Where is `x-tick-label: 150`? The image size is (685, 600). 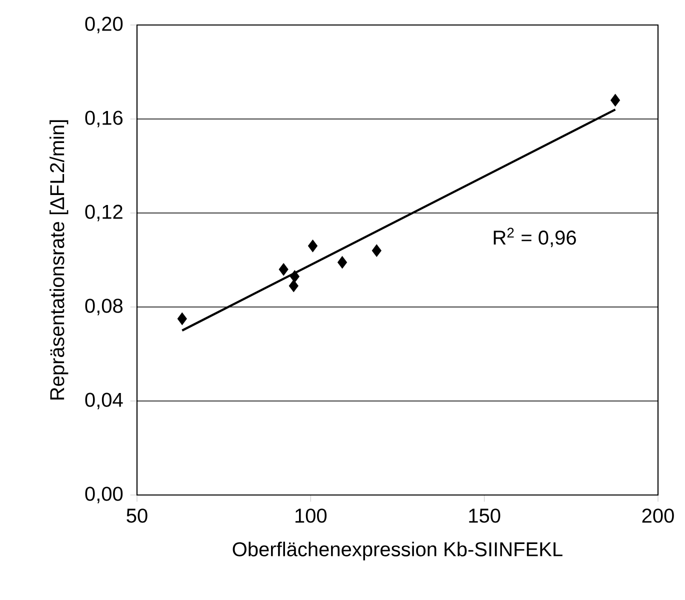
x-tick-label: 150 is located at coordinates (484, 515).